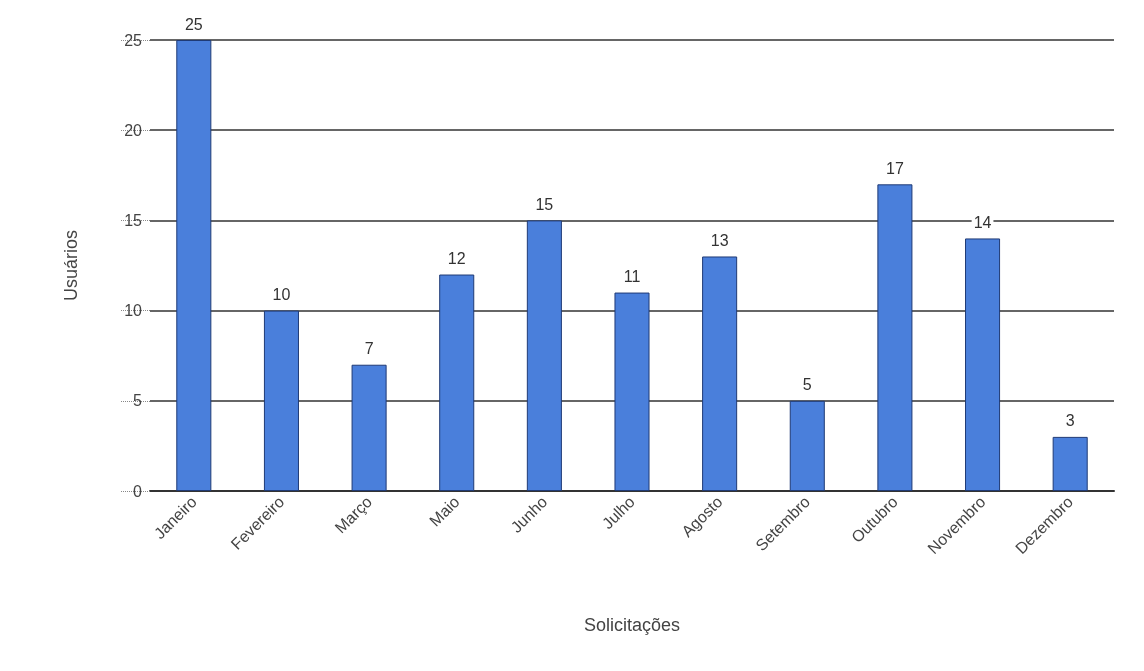 The width and height of the screenshot is (1144, 671). Describe the element at coordinates (133, 311) in the screenshot. I see `y-tick-label: 10` at that location.